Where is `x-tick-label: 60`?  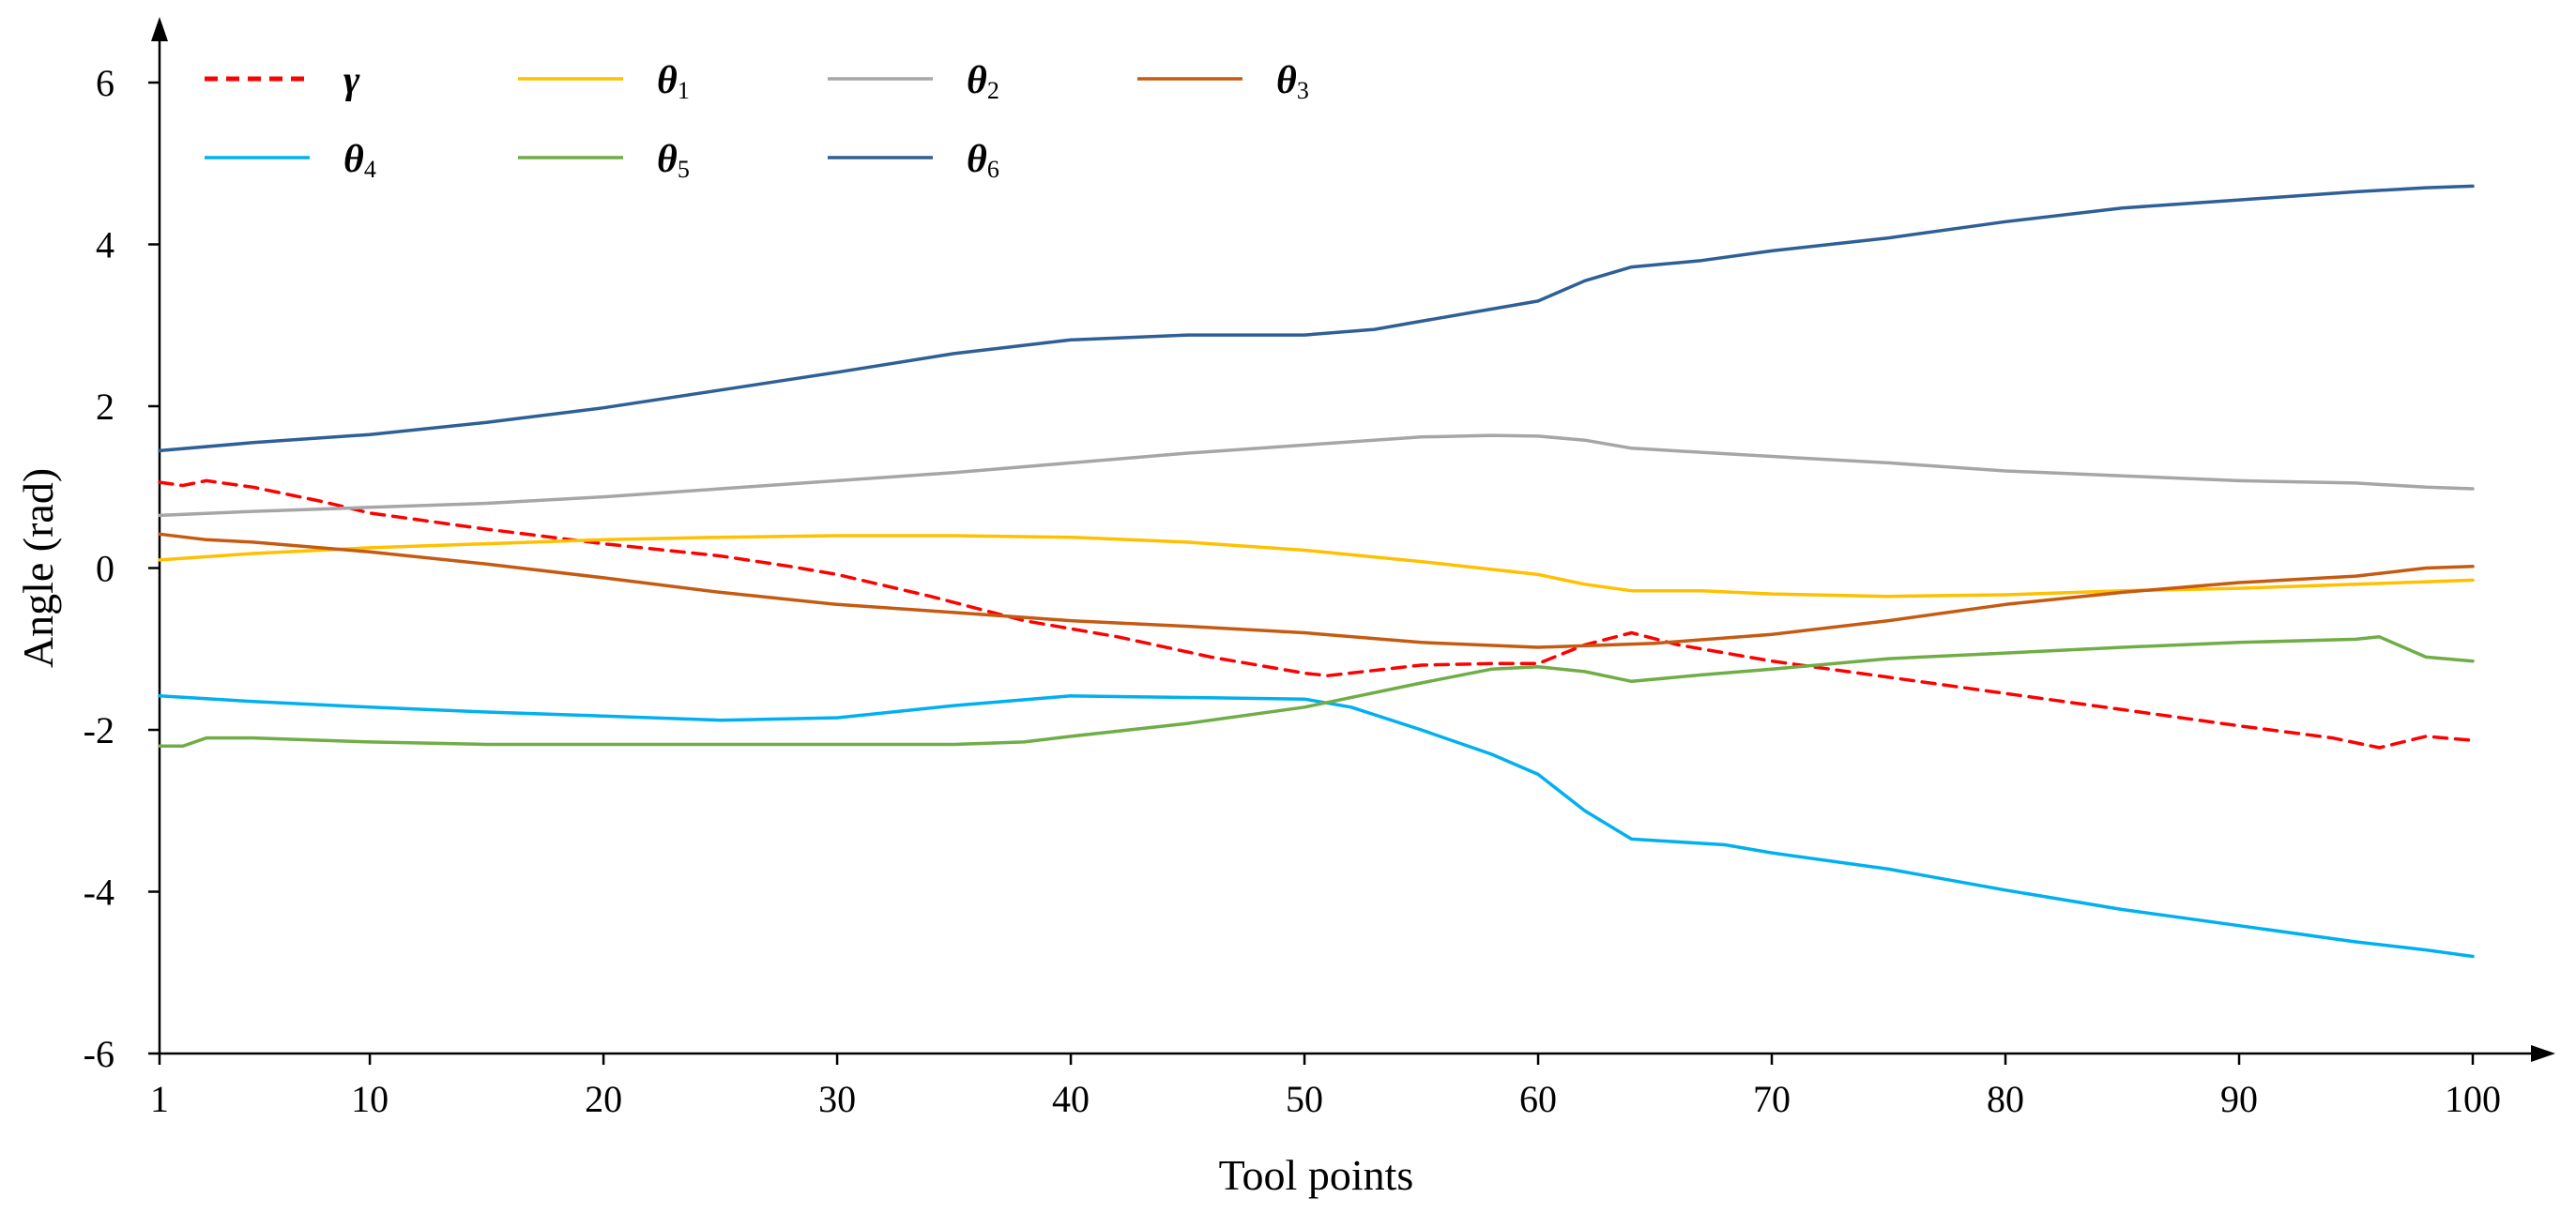 x-tick-label: 60 is located at coordinates (1538, 1099).